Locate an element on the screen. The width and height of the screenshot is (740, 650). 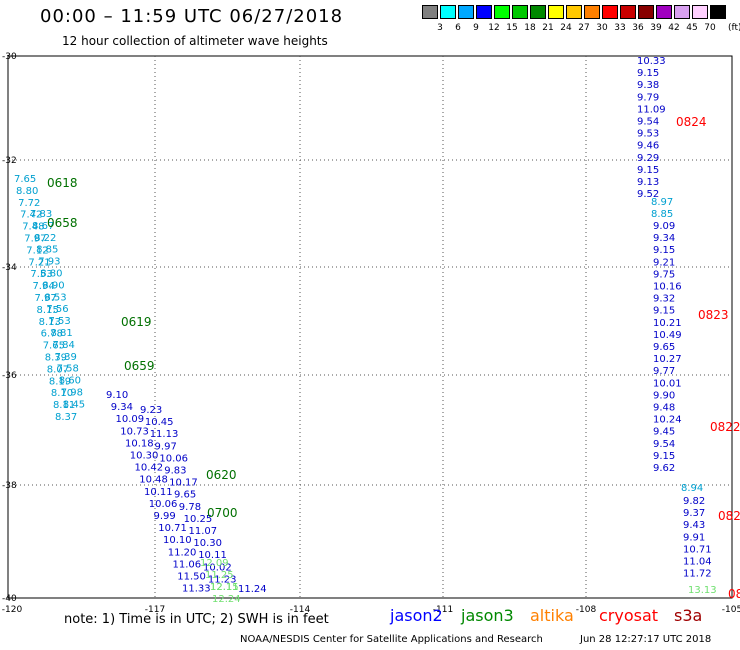
swh-value: 8.94 is located at coordinates (692, 488).